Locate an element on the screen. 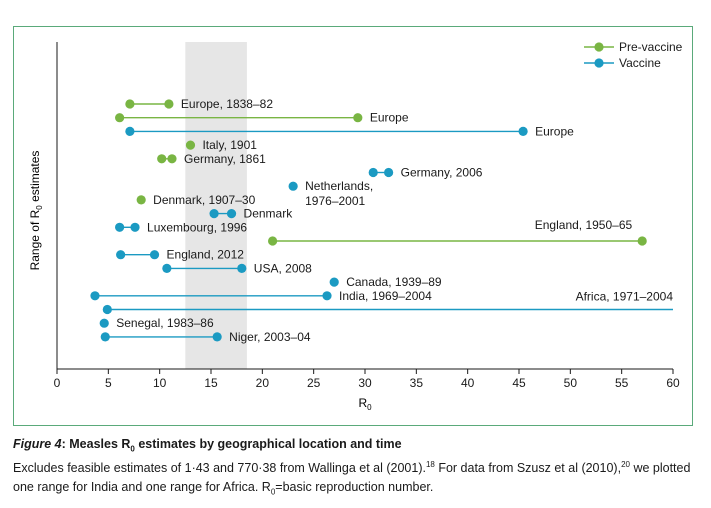  shaded-band is located at coordinates (216, 205).